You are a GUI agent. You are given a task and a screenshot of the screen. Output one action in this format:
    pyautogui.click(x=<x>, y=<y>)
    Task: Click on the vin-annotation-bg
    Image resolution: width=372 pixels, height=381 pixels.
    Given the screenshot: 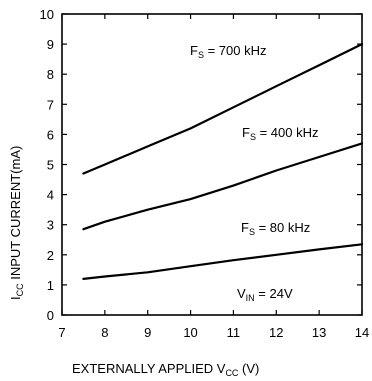 What is the action you would take?
    pyautogui.click(x=282, y=293)
    